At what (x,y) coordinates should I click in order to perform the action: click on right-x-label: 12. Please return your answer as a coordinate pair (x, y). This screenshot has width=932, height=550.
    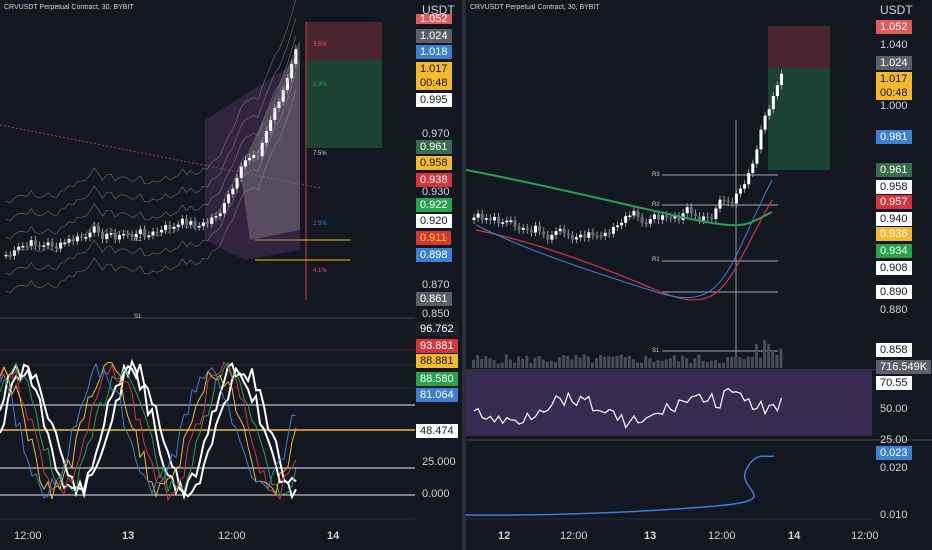
    Looking at the image, I should click on (504, 536).